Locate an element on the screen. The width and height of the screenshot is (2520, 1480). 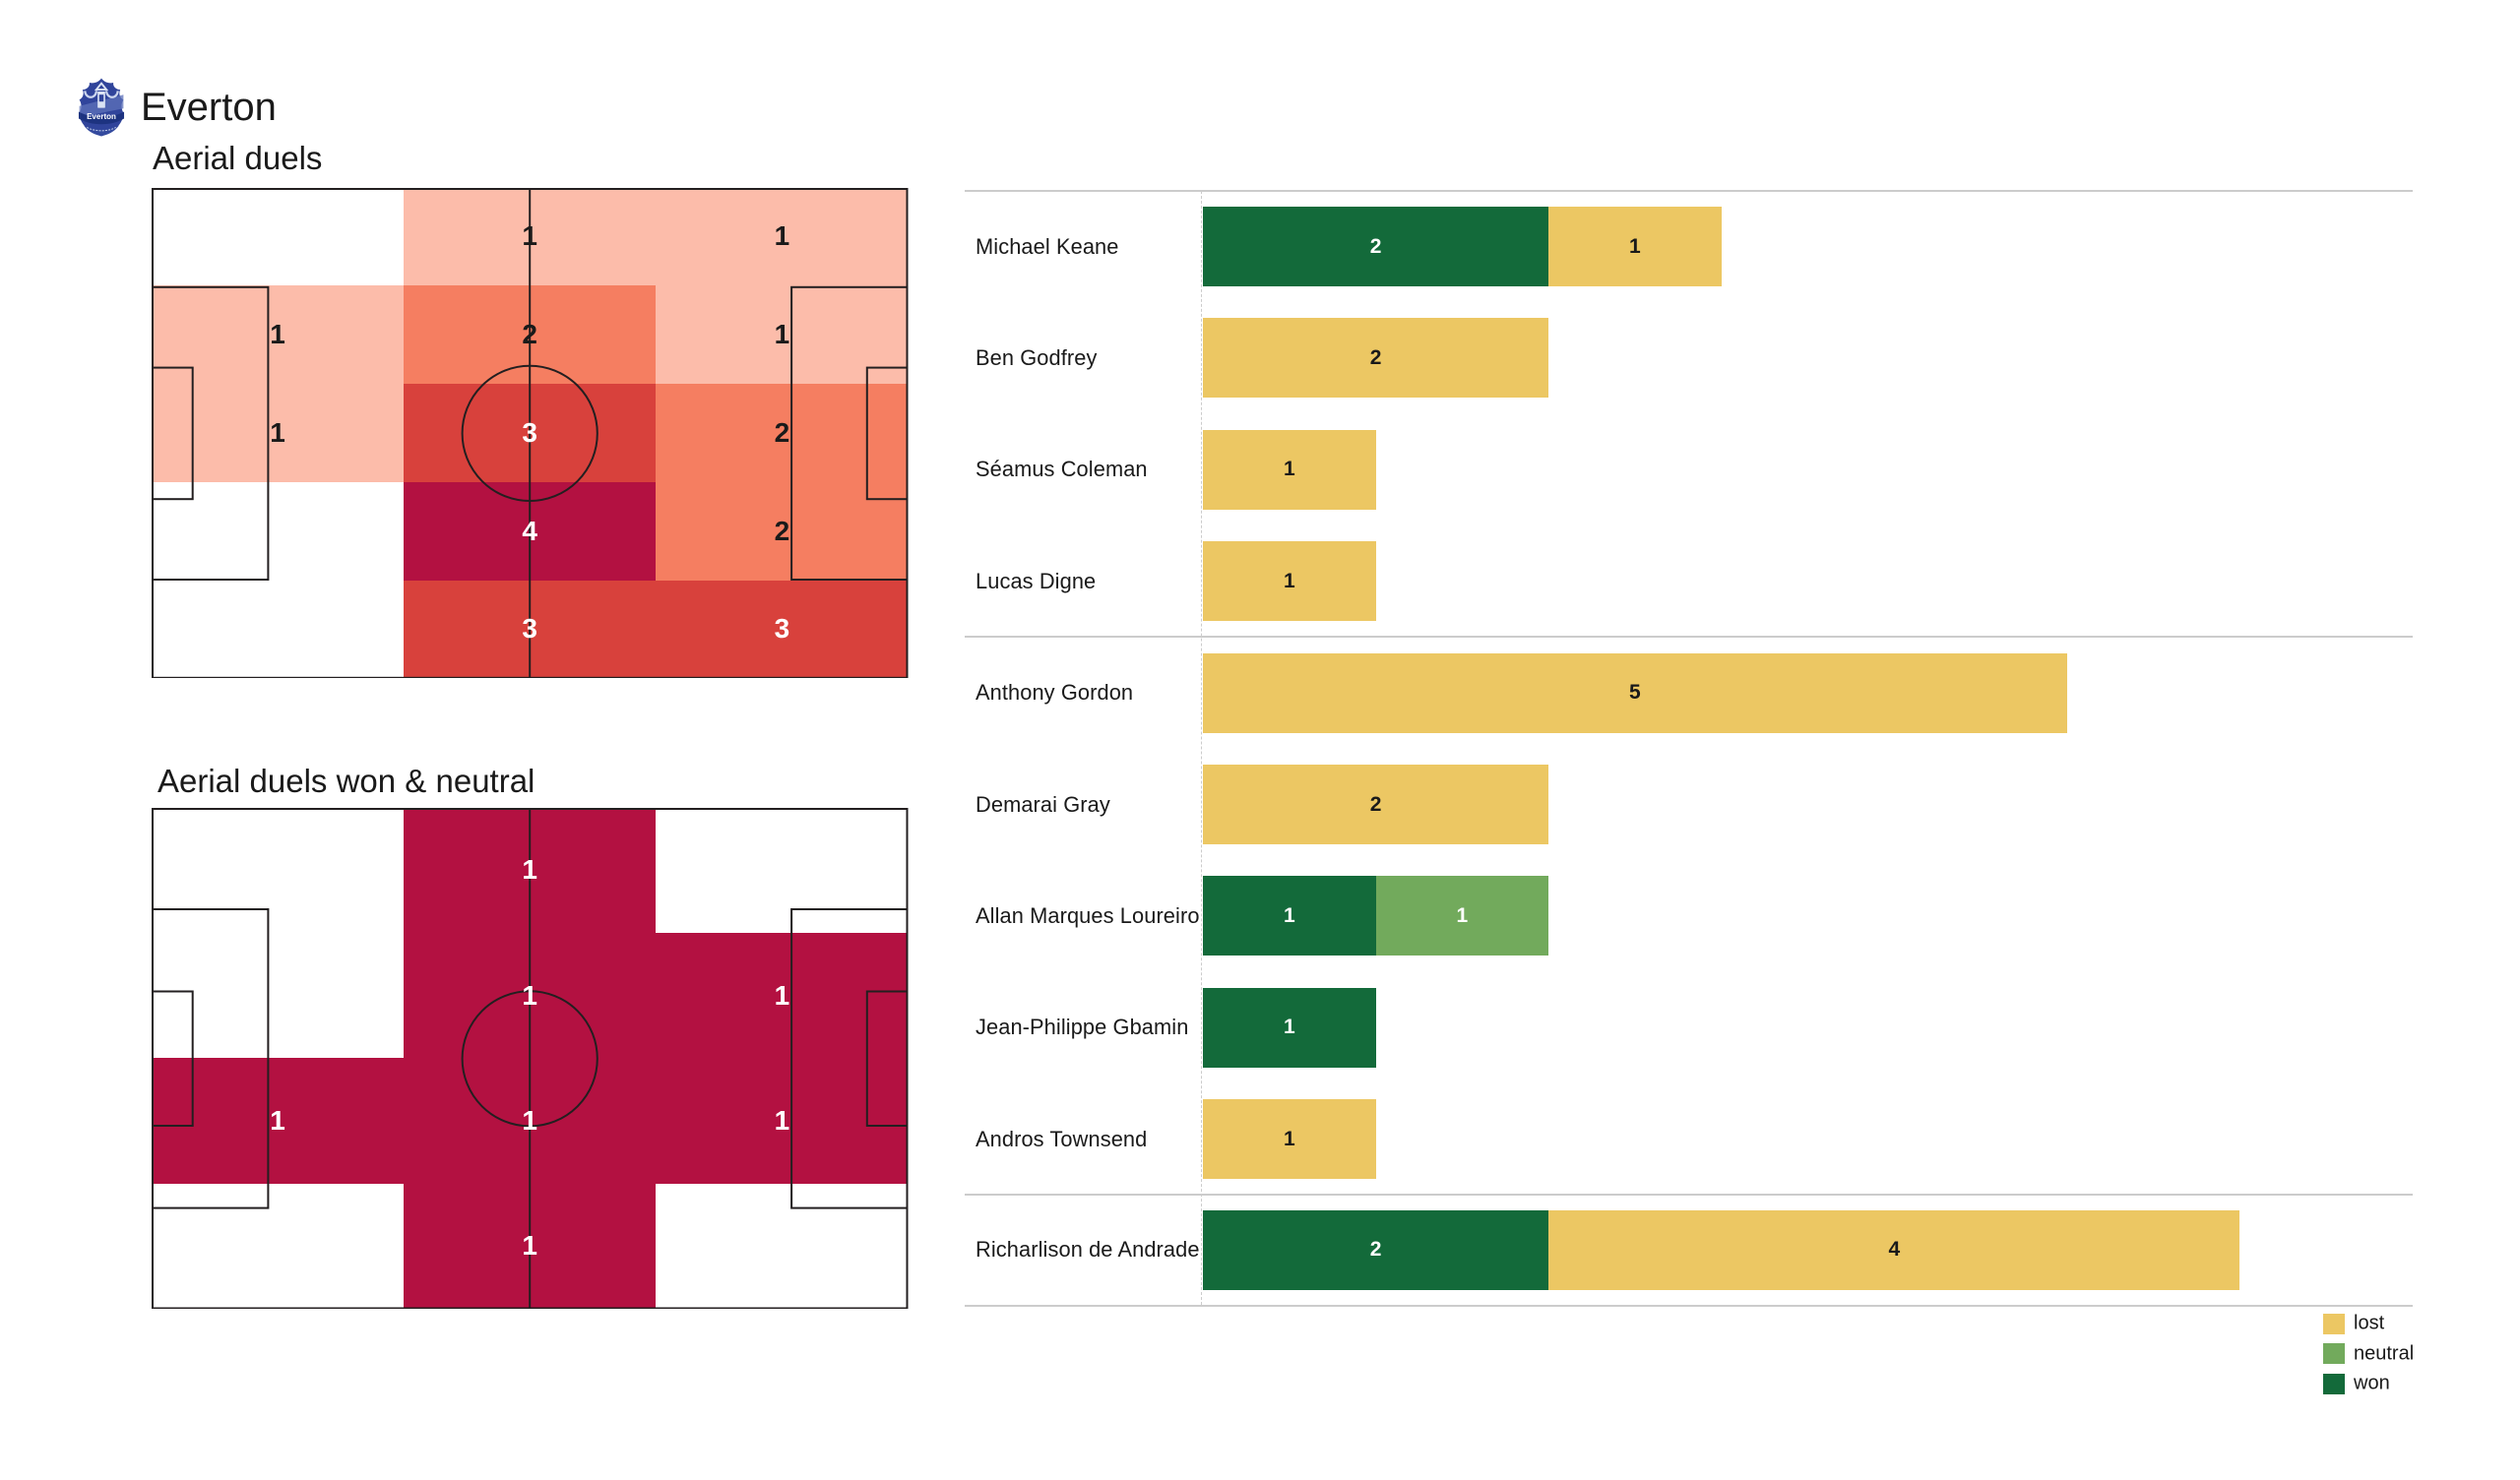
svg-text: Everton is located at coordinates (101, 117).